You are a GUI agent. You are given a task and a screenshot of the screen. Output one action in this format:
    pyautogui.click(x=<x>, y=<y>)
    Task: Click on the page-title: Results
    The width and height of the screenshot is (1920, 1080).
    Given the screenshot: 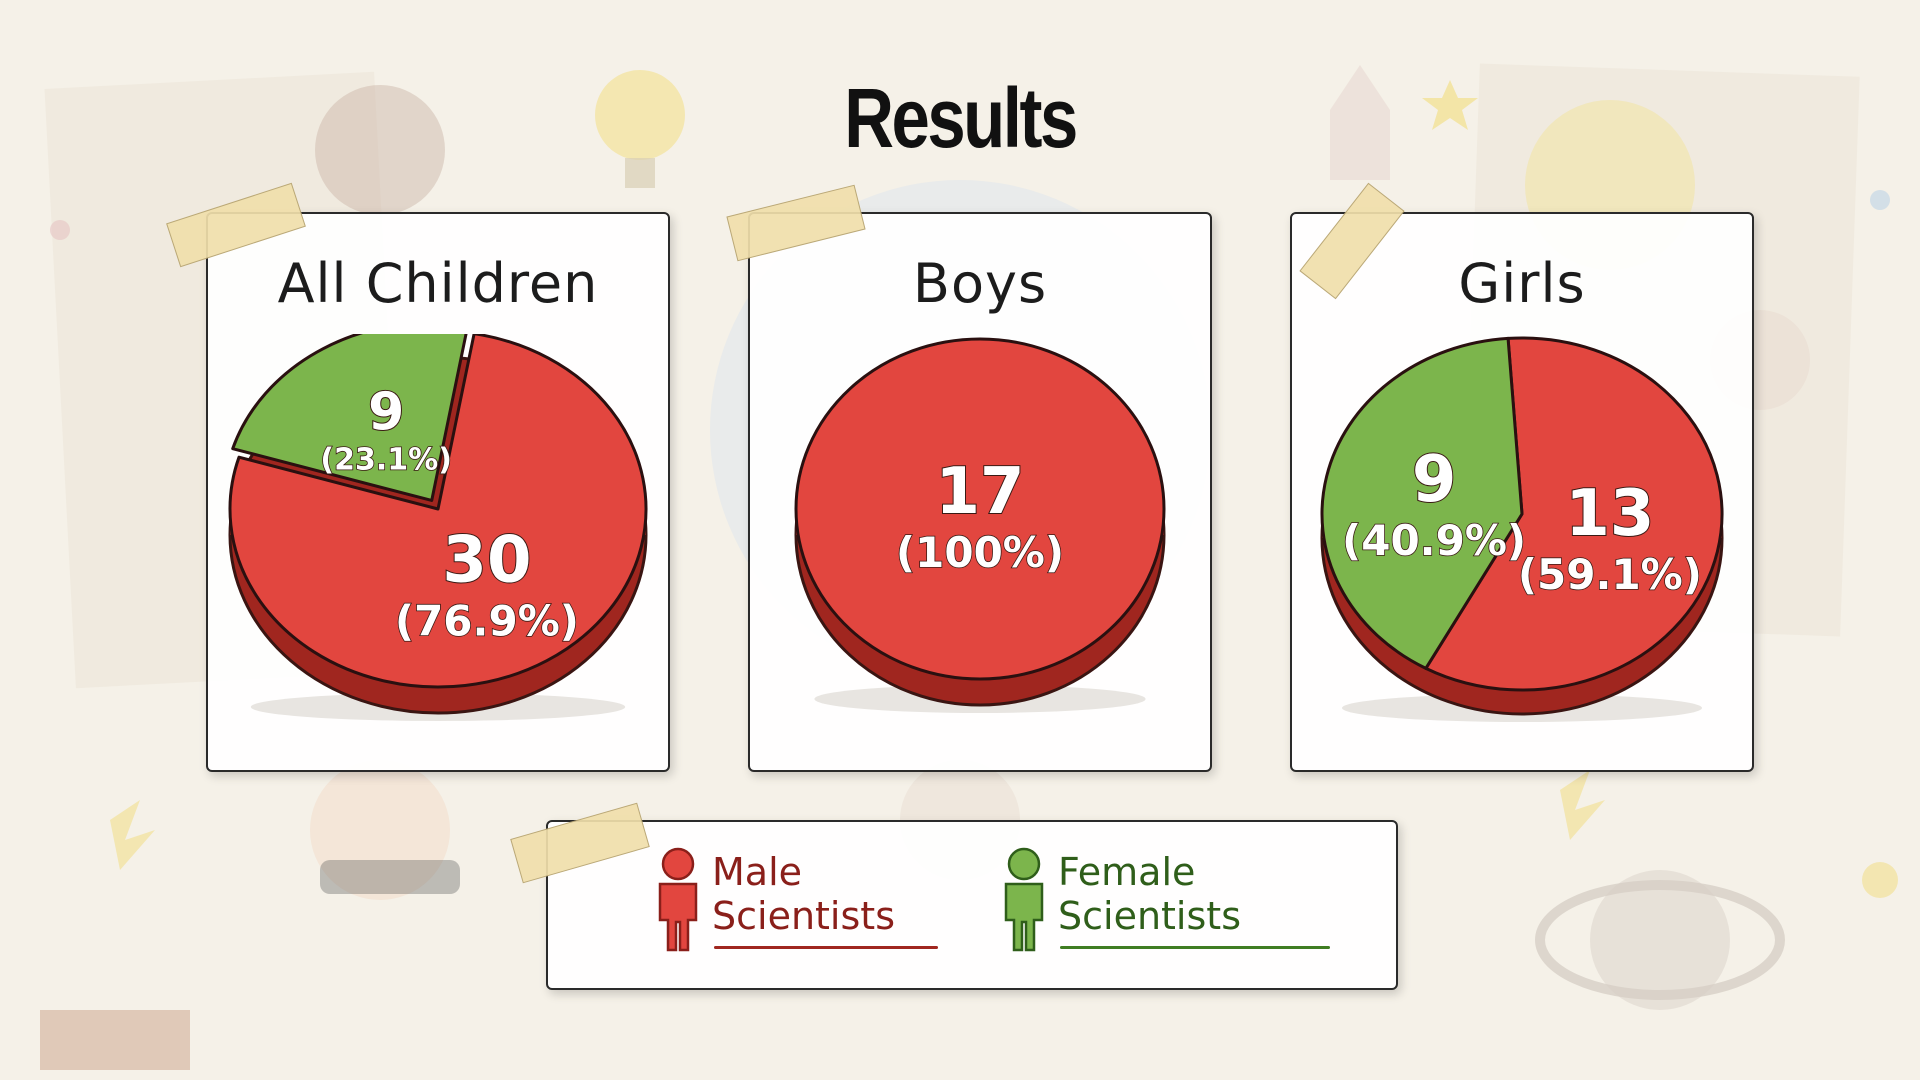 What is the action you would take?
    pyautogui.click(x=961, y=118)
    